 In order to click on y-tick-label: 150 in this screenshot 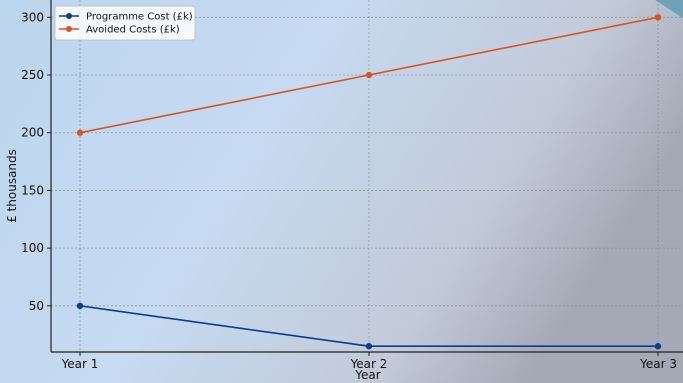, I will do `click(32, 190)`.